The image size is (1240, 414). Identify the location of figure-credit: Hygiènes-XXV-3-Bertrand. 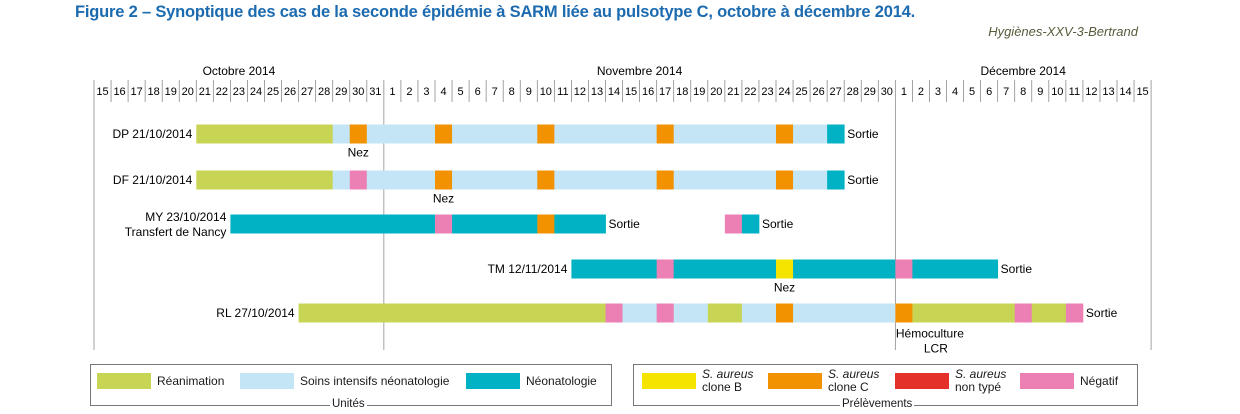
(1063, 31).